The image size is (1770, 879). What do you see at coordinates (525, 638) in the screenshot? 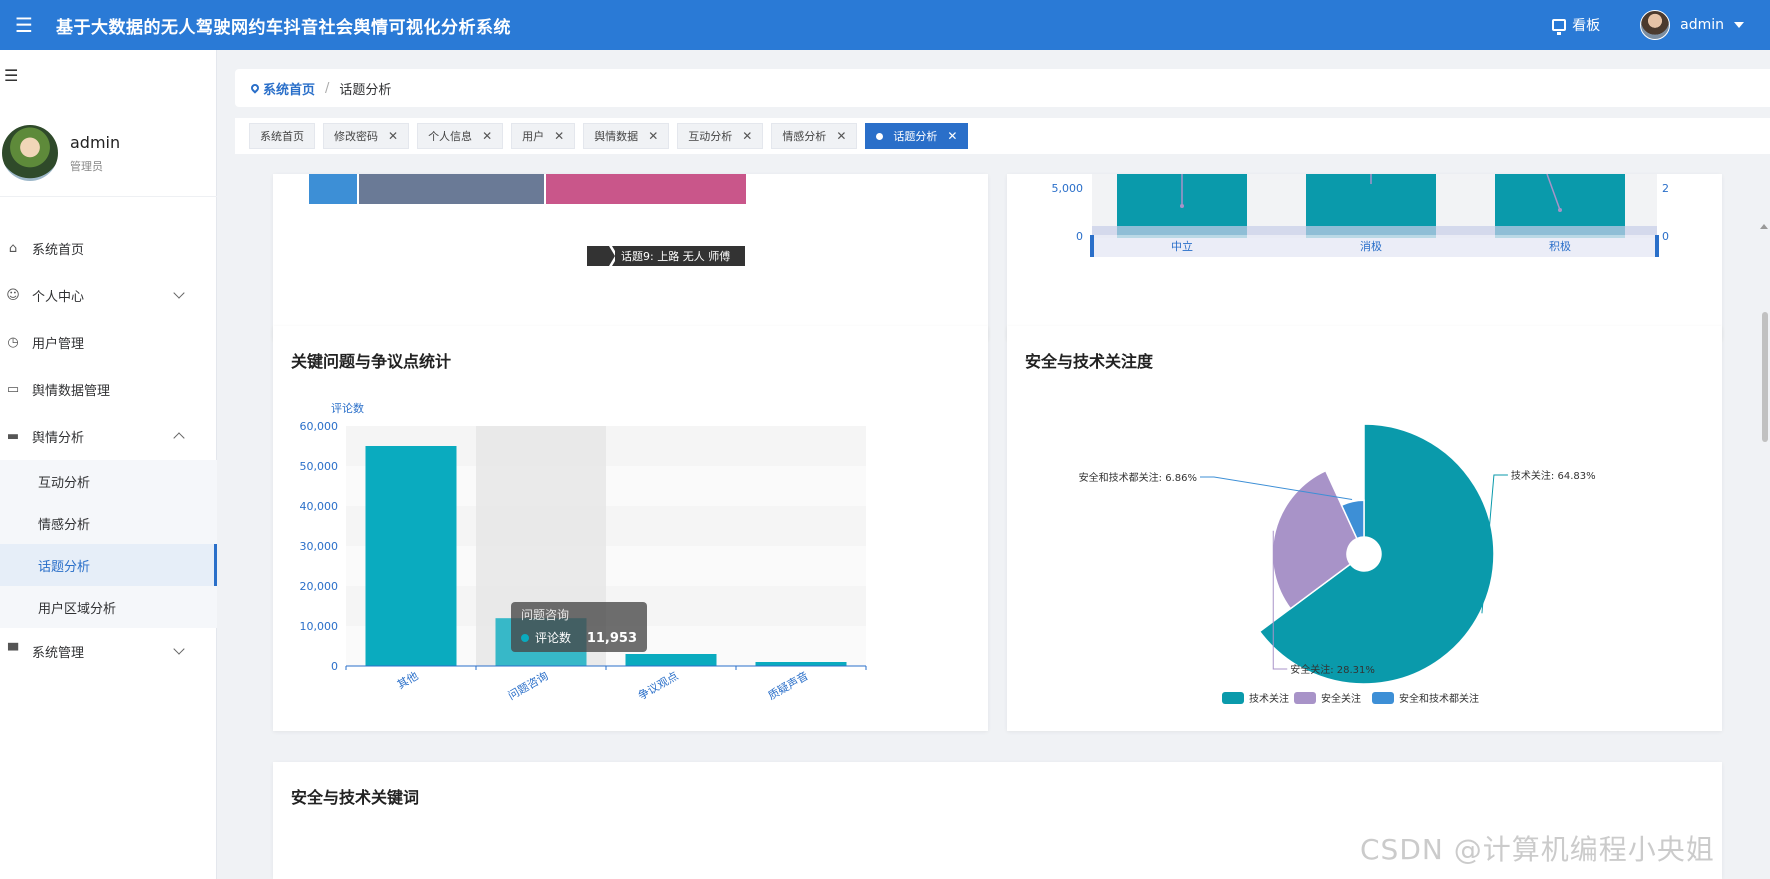
I see `tooltip-marker-icon` at bounding box center [525, 638].